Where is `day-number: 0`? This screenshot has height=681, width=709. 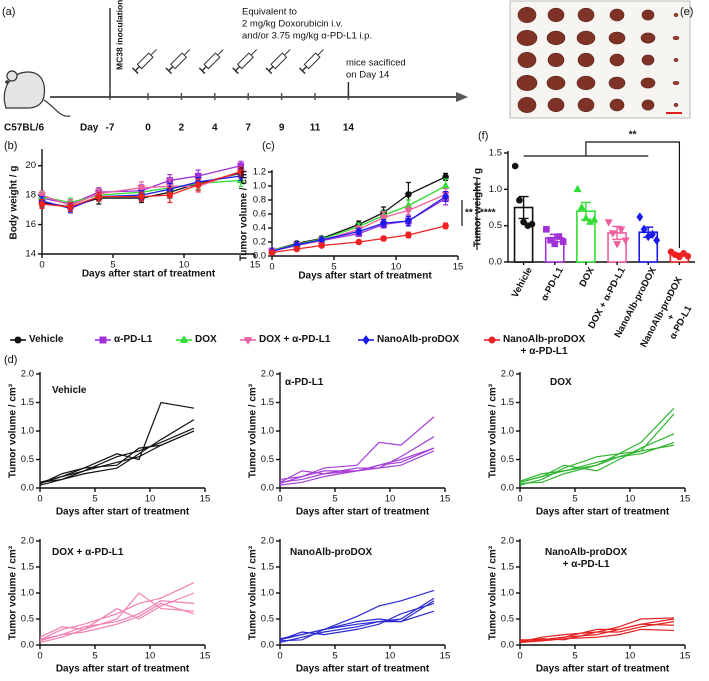 day-number: 0 is located at coordinates (148, 128).